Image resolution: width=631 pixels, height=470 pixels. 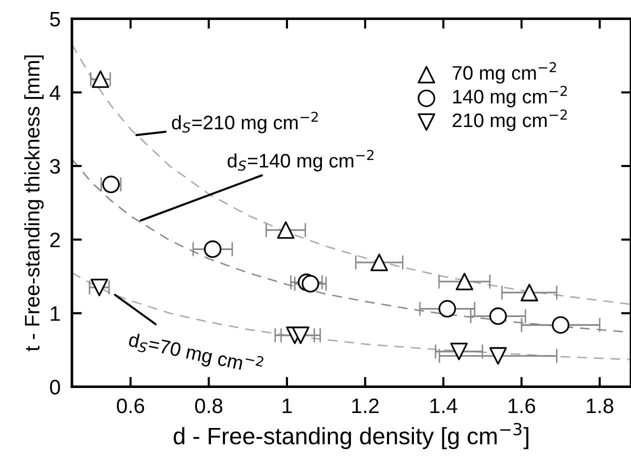 What do you see at coordinates (600, 406) in the screenshot?
I see `x-tick-label: 1.8` at bounding box center [600, 406].